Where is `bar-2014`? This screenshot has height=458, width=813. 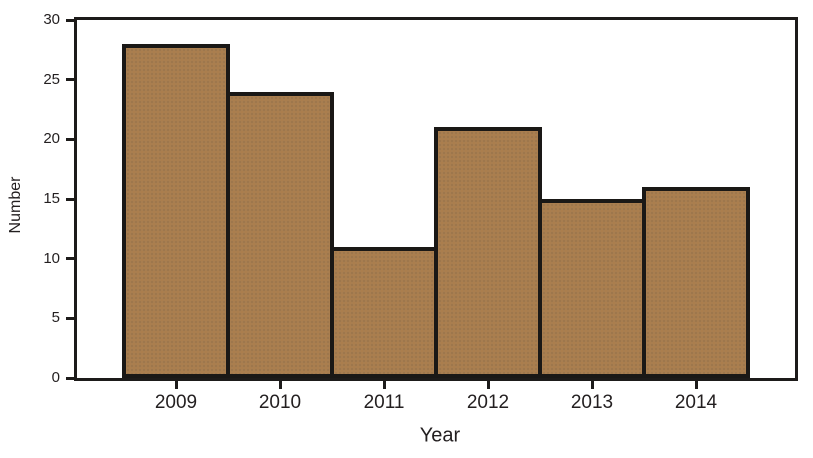
bar-2014 is located at coordinates (696, 282).